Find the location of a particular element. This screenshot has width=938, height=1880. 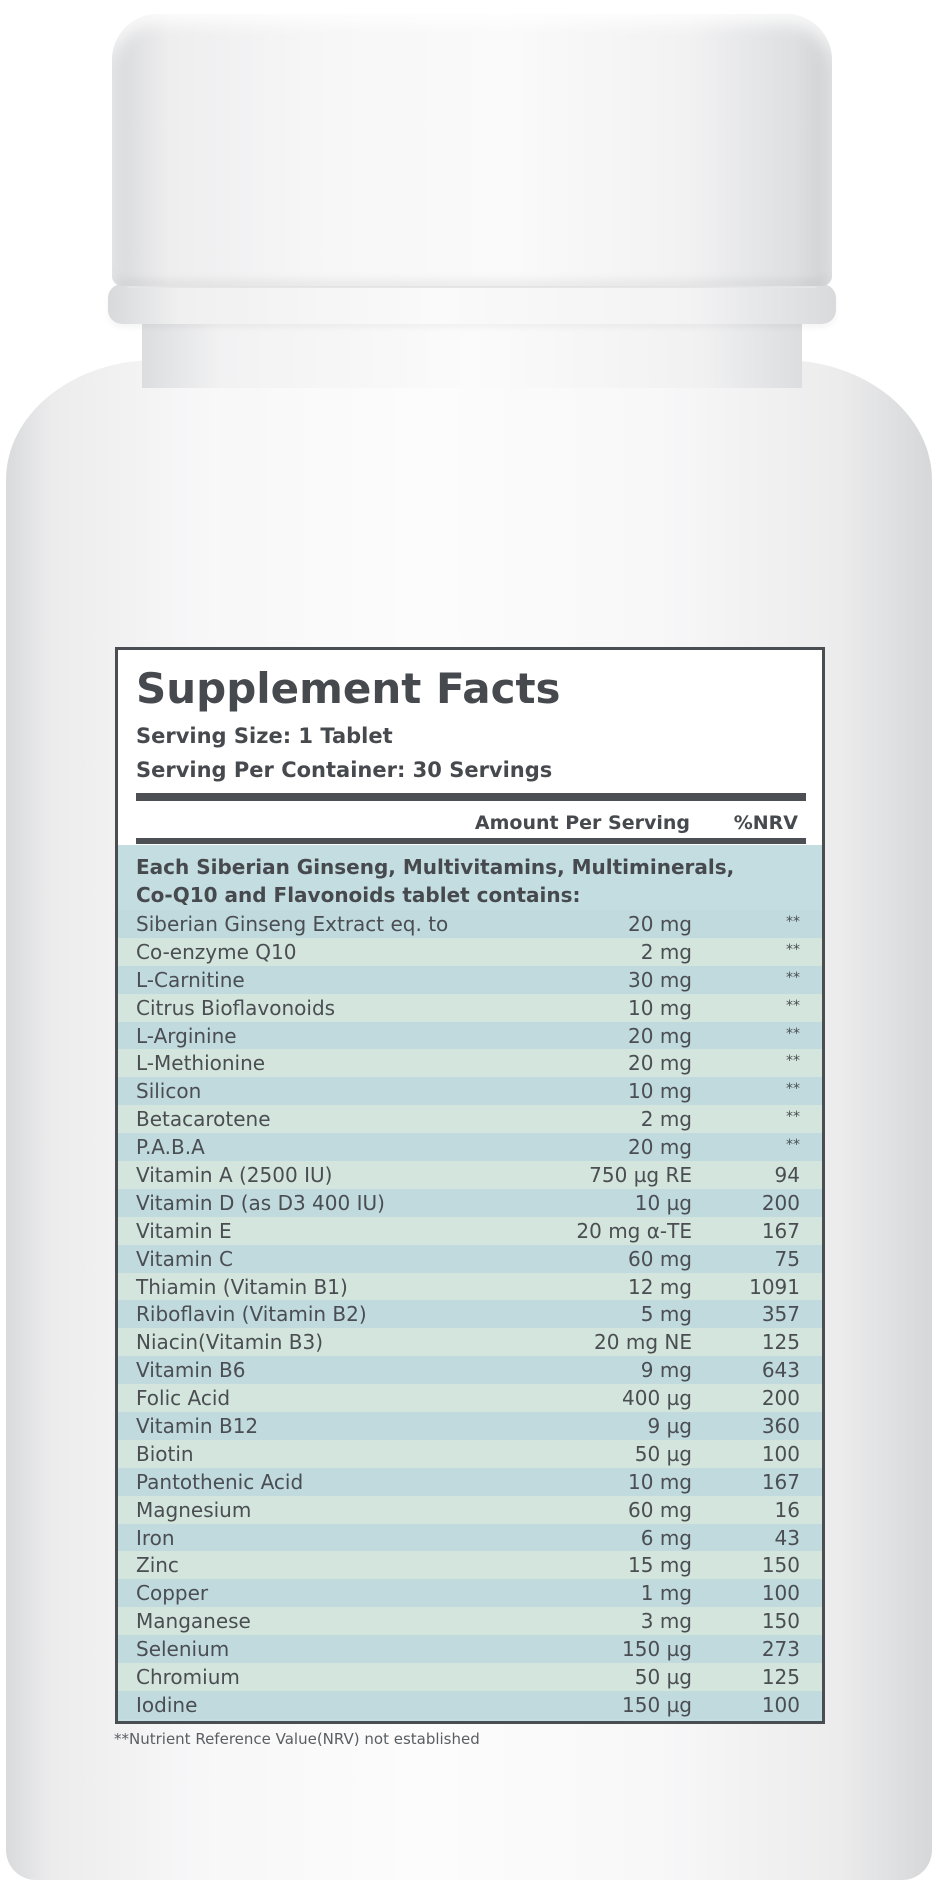

ingredient-amount: 60 mg is located at coordinates (660, 1258).